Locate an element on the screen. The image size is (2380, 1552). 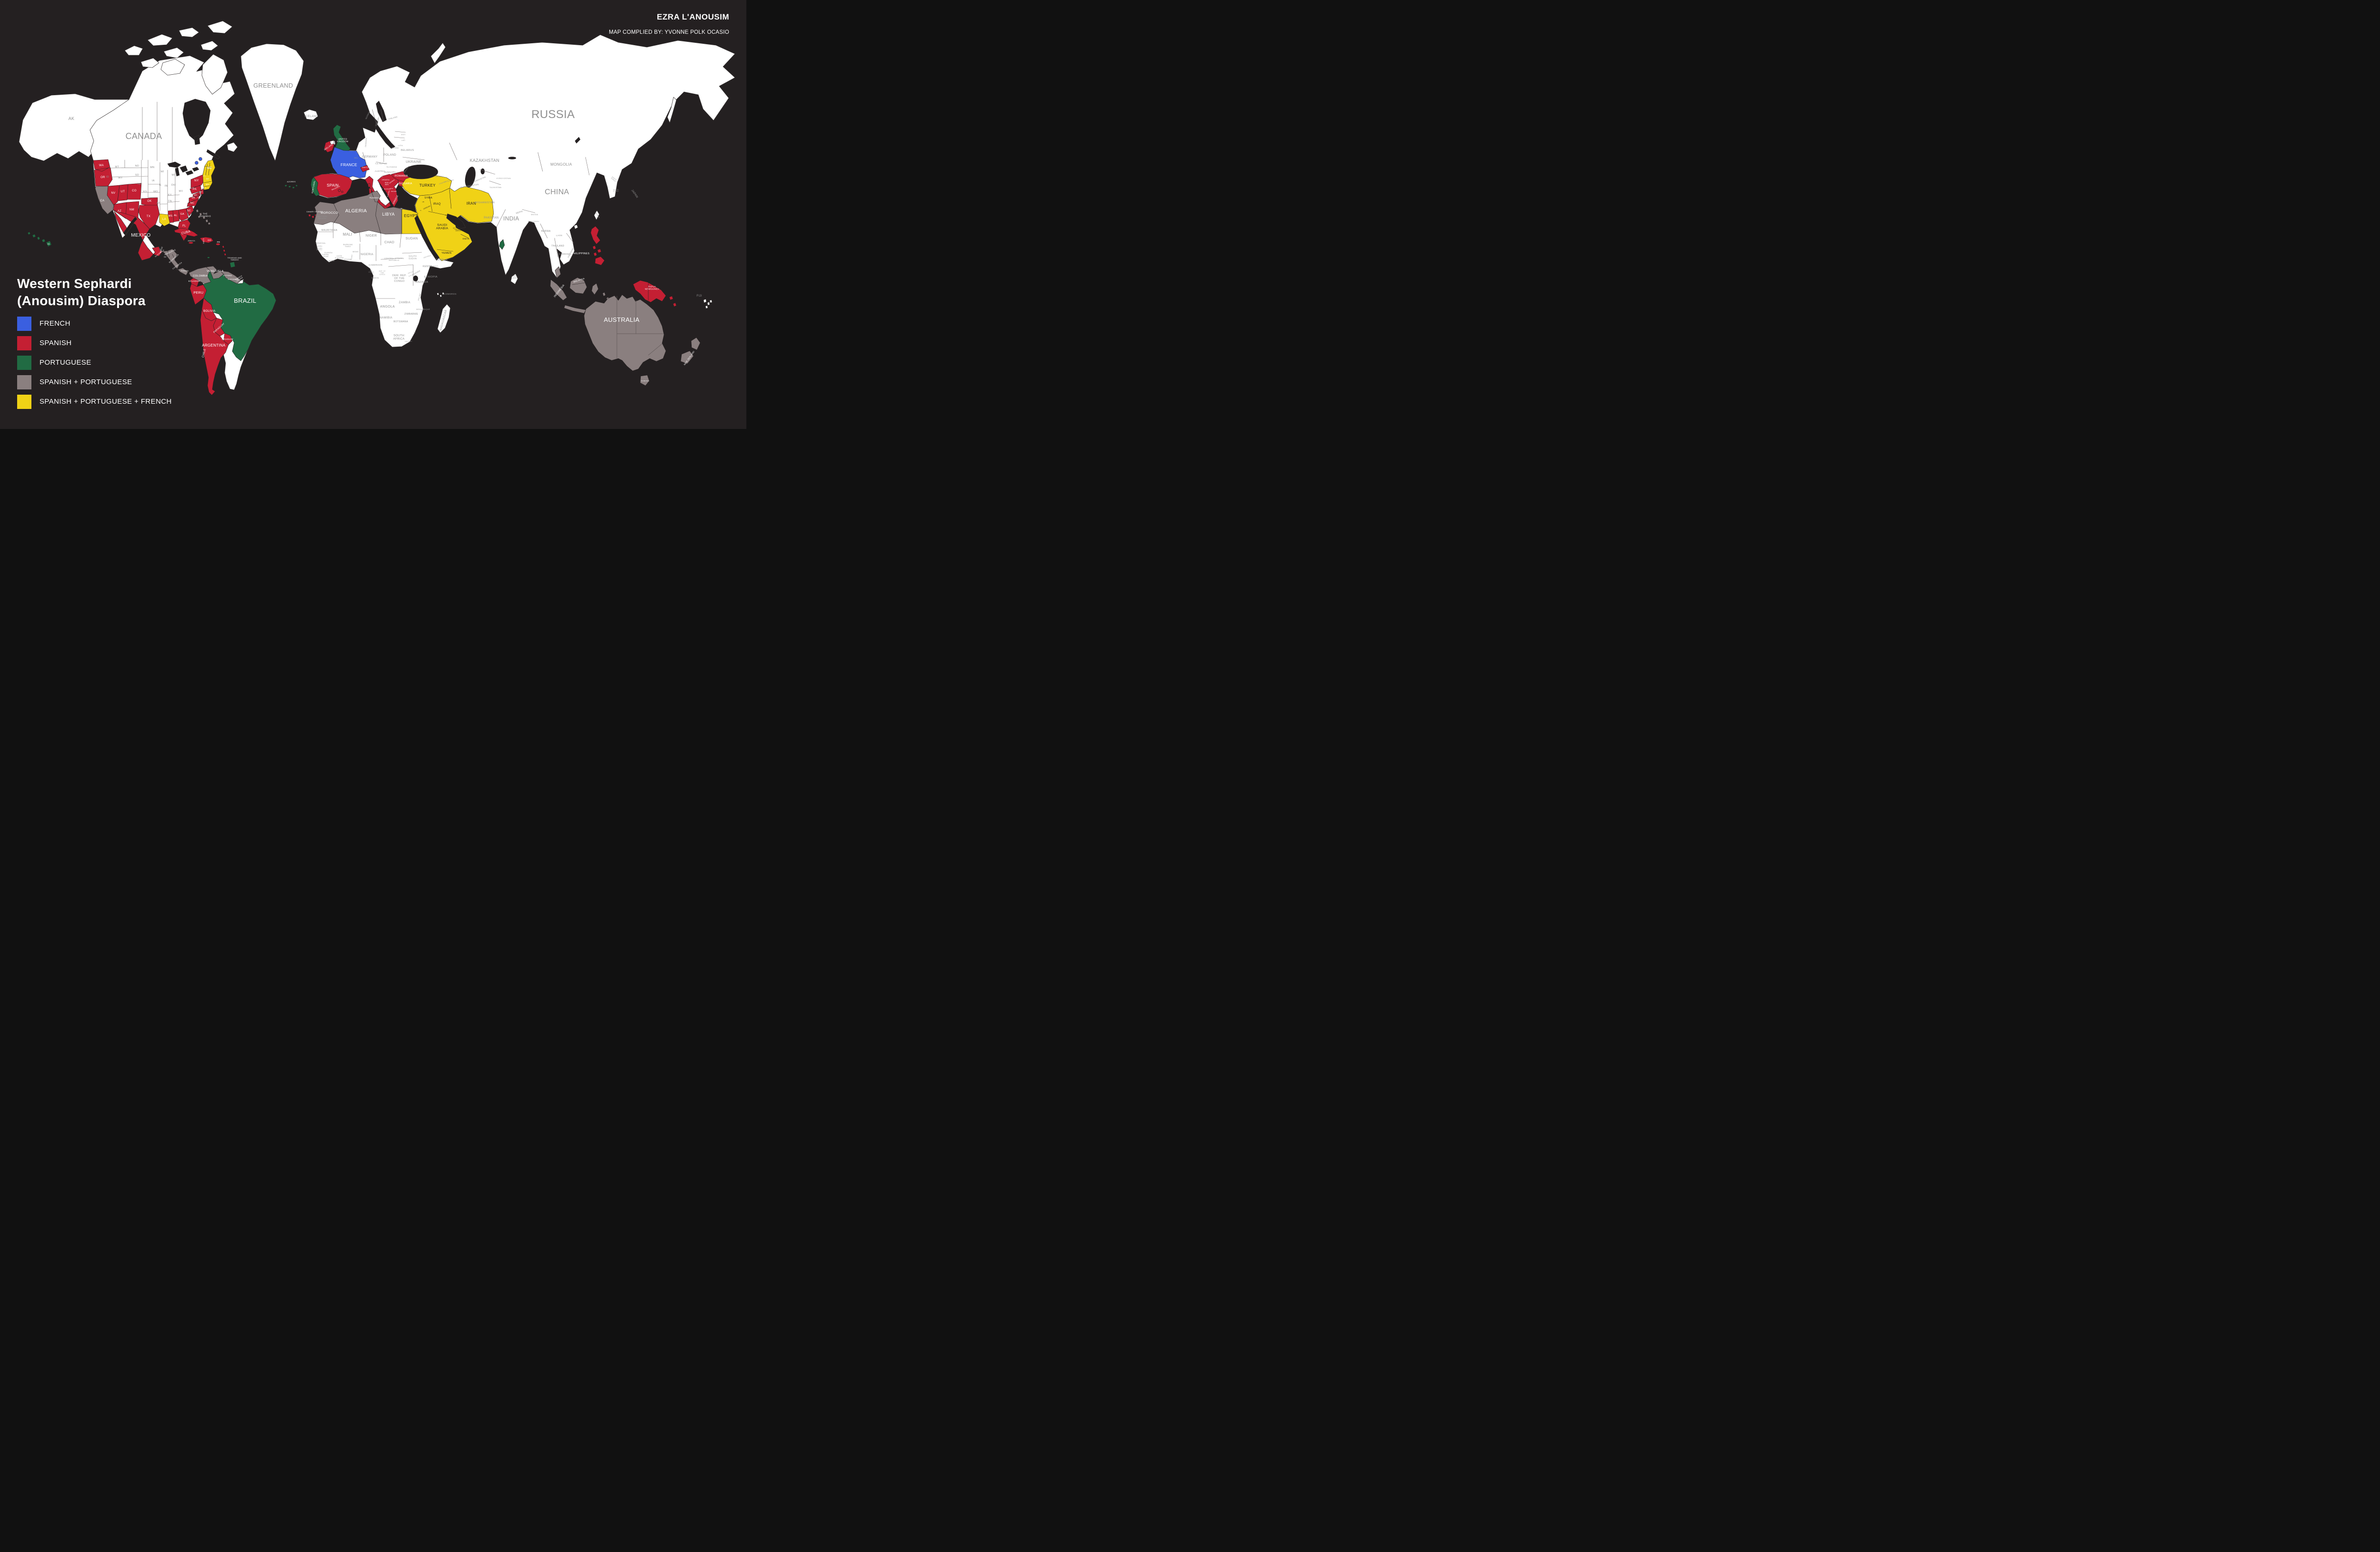
map-label-mali: MALI is located at coordinates (347, 235).